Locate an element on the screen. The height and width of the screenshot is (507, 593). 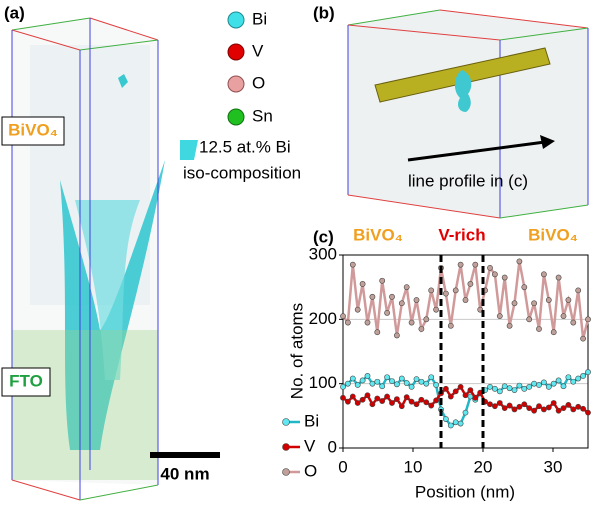
panel-label: (b) is located at coordinates (324, 12).